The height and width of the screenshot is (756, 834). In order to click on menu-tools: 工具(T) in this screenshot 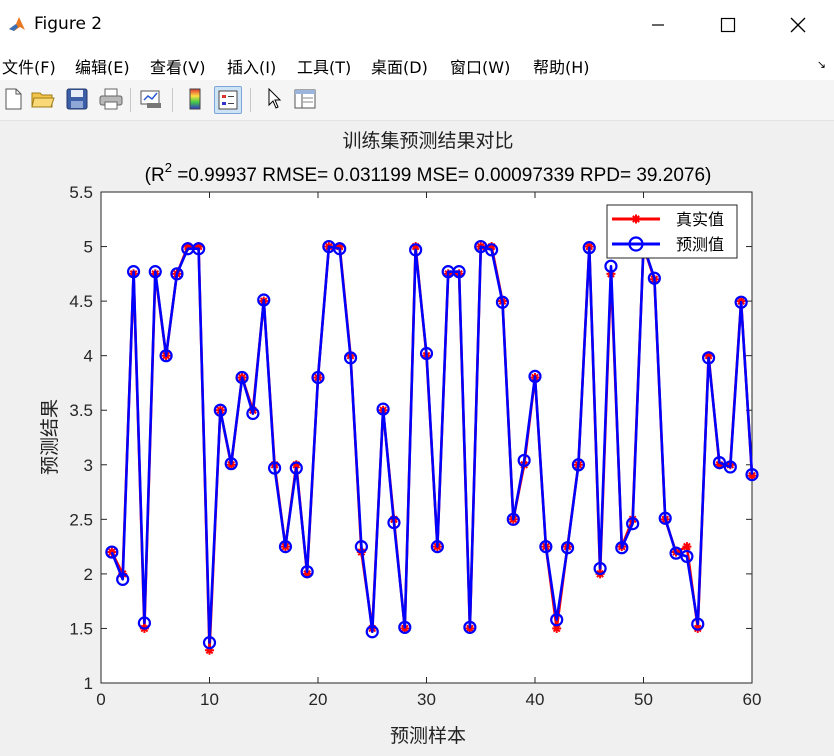, I will do `click(324, 67)`.